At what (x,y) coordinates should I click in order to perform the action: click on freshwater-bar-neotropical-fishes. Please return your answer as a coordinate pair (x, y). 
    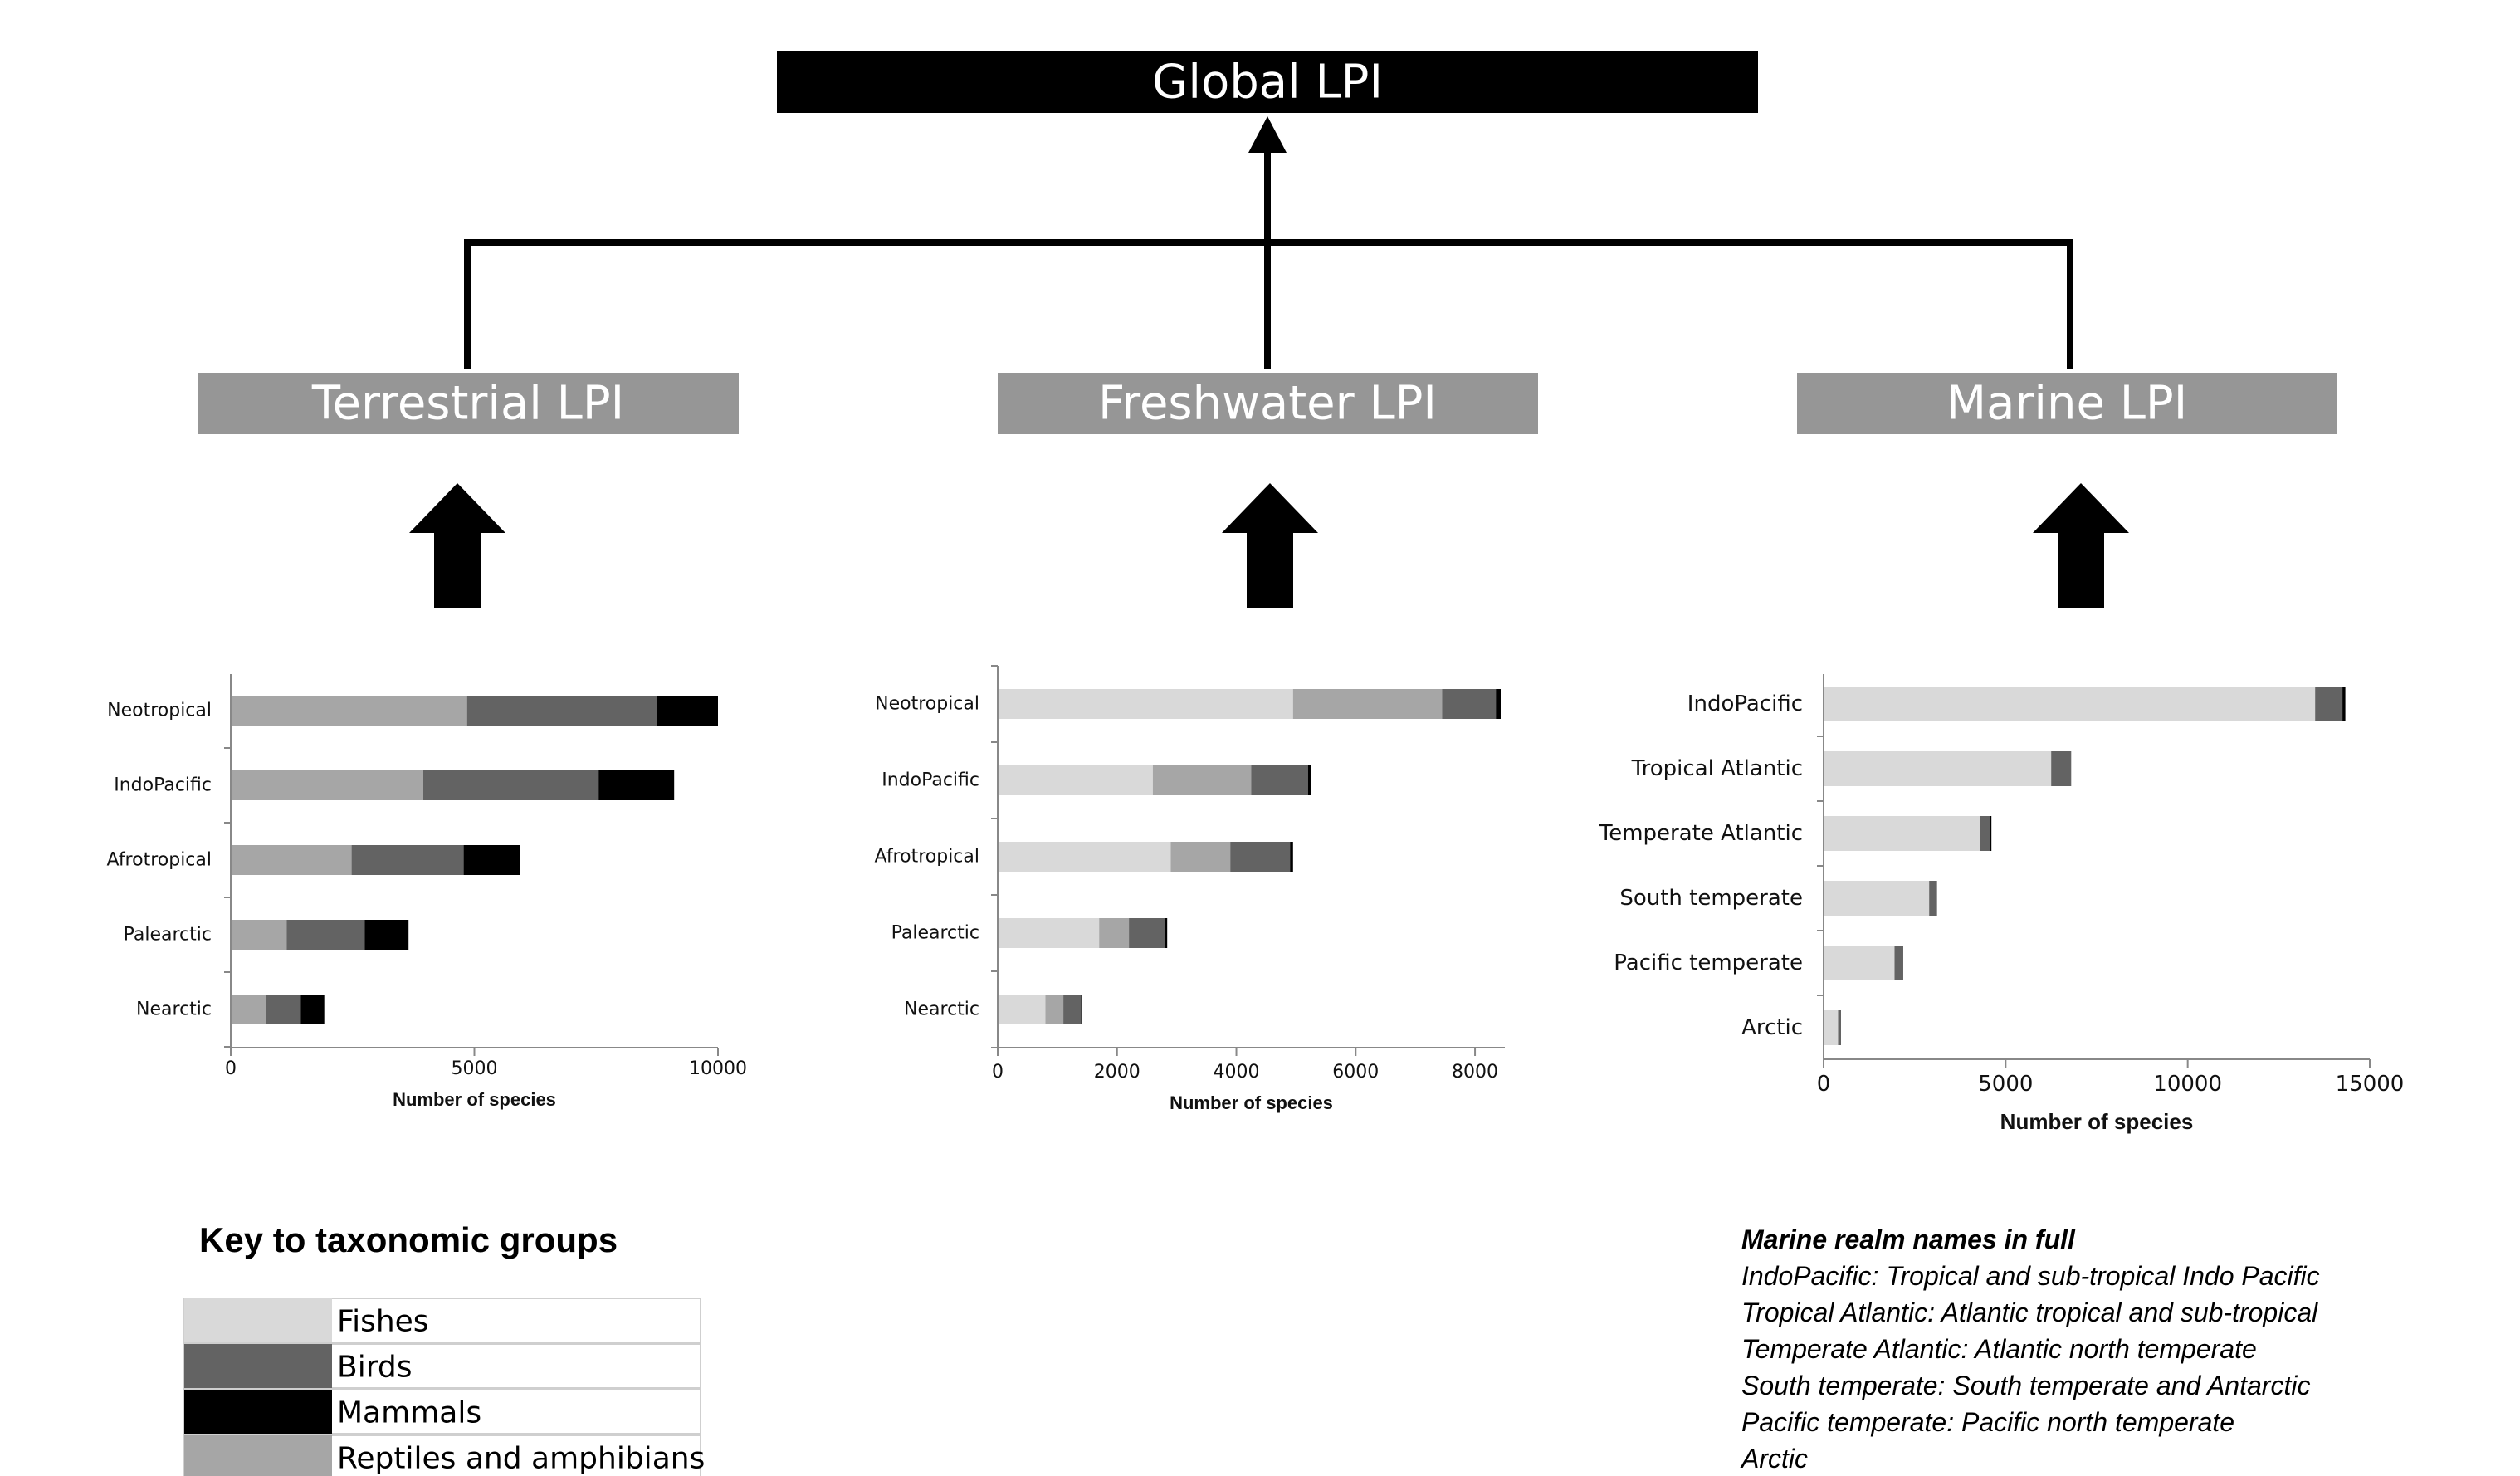
    Looking at the image, I should click on (1145, 704).